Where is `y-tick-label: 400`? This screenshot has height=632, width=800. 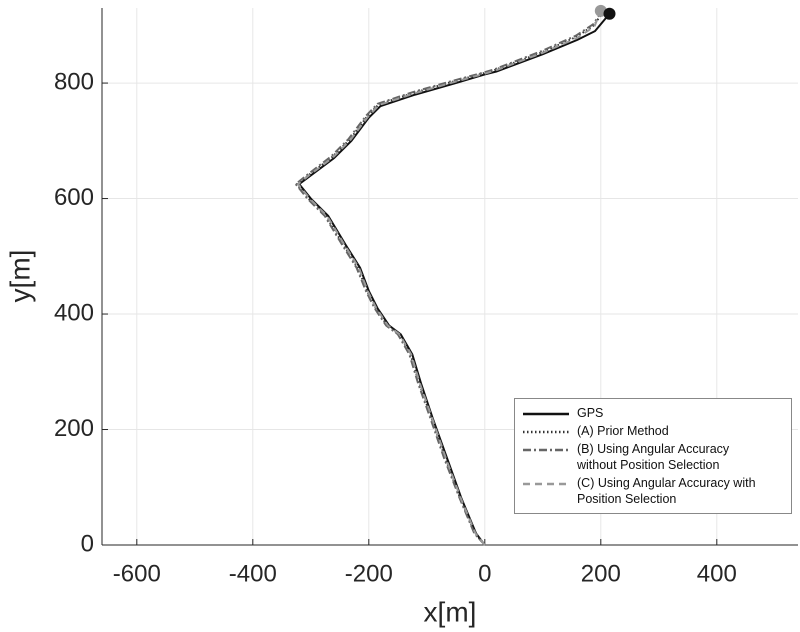 y-tick-label: 400 is located at coordinates (74, 312).